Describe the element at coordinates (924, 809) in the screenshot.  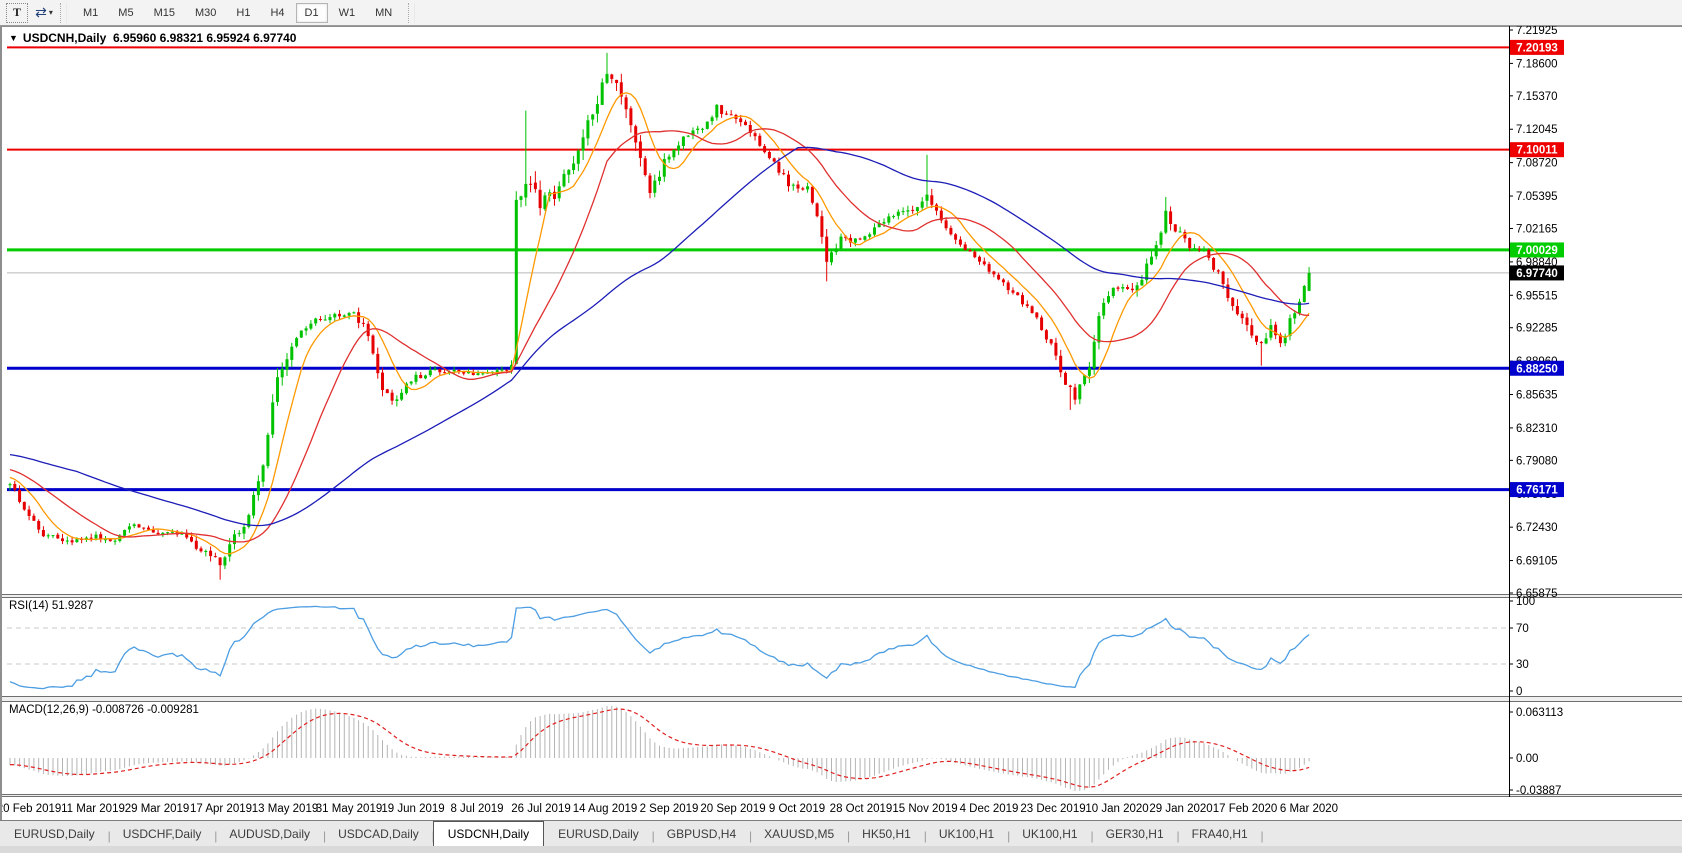
I see `date-axis-label: 15 Nov 2019` at that location.